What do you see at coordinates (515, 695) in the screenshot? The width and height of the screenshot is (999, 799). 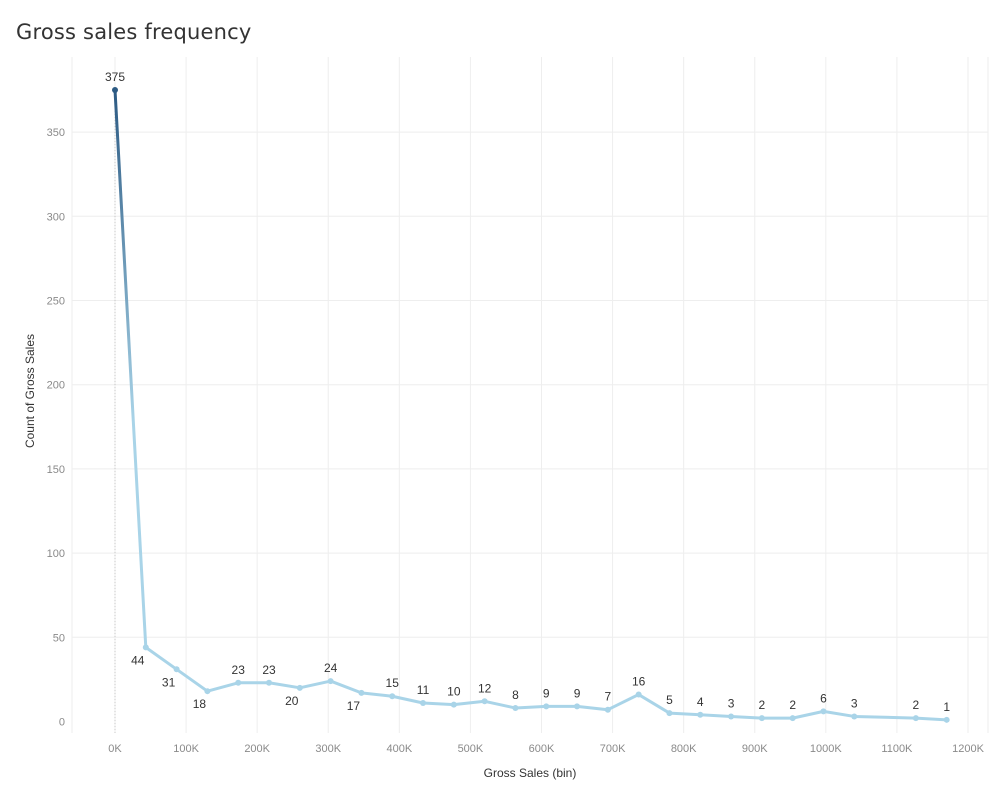 I see `data-label: 8` at bounding box center [515, 695].